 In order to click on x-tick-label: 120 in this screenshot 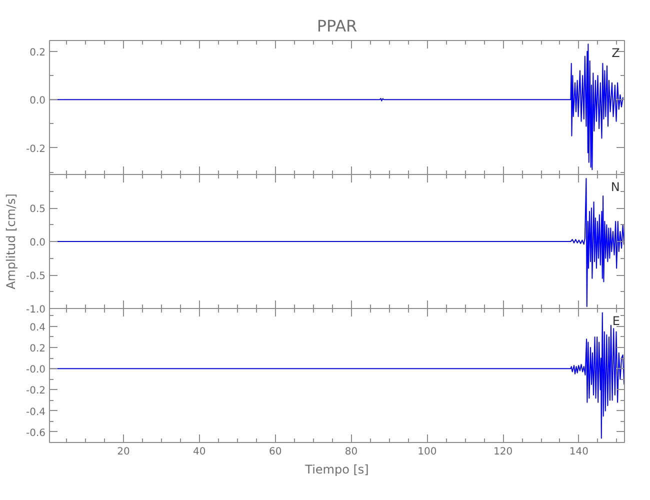, I will do `click(503, 452)`.